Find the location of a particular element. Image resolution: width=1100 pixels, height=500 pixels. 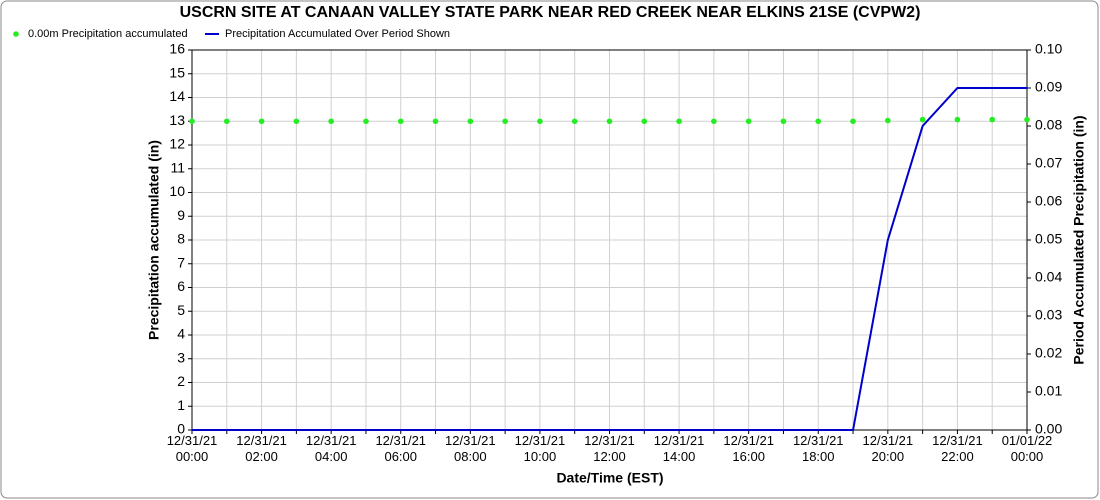

y2-tick-label: 0.04 is located at coordinates (1048, 277).